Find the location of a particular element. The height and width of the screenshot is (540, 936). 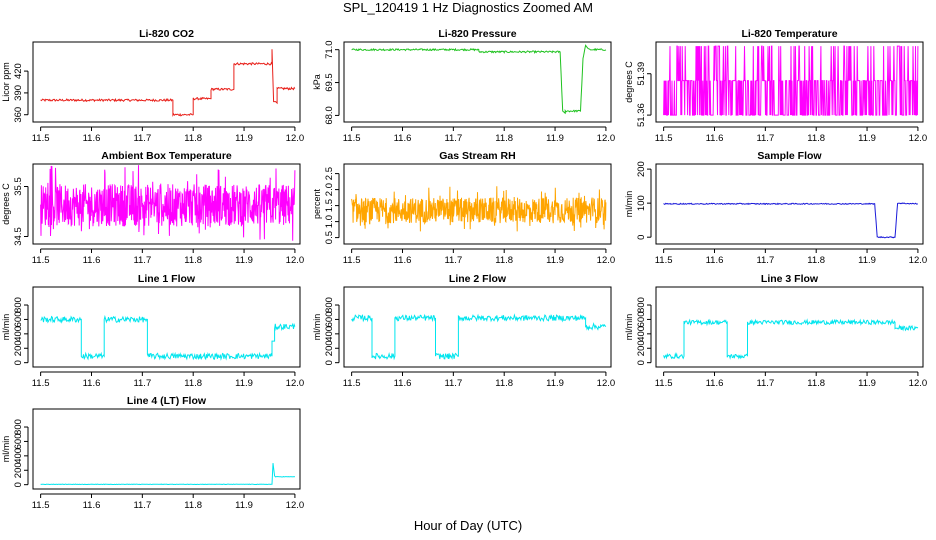

panel-title: Line 1 Flow is located at coordinates (167, 279).